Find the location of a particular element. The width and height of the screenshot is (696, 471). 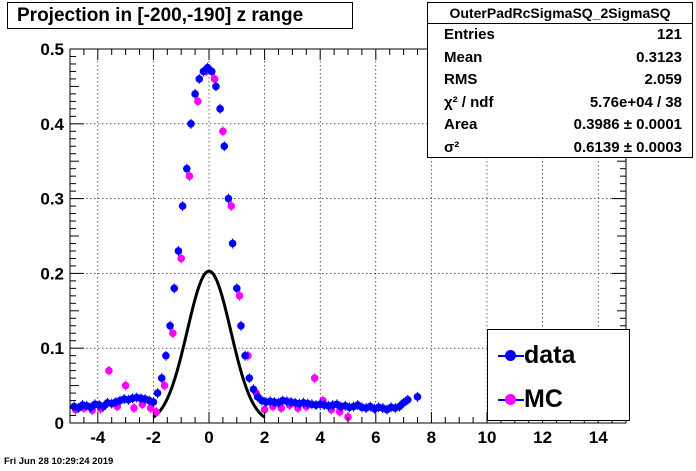

legend-item-data: data is located at coordinates (558, 354).